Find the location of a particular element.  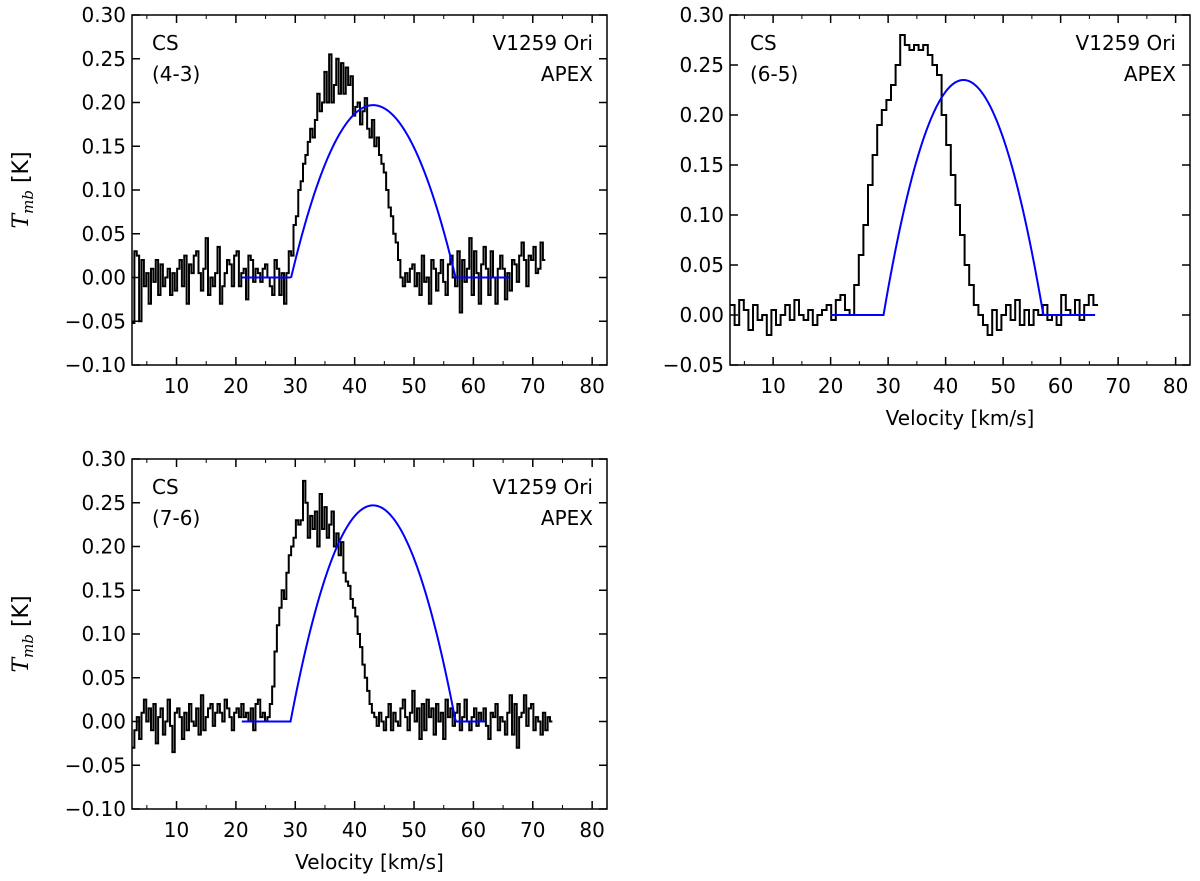

transition-label: (6-5) is located at coordinates (774, 74).